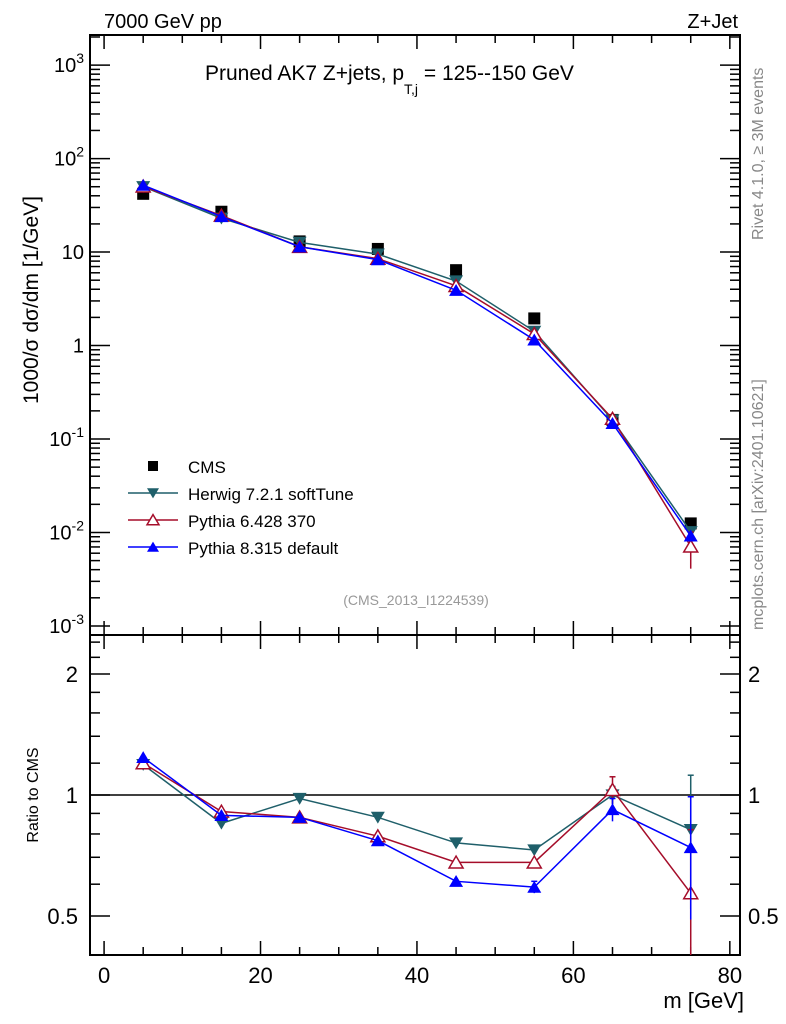  Describe the element at coordinates (389, 79) in the screenshot. I see `plot-title: Pruned AK7 Z+jets, pT,j = 125--150 GeV` at that location.